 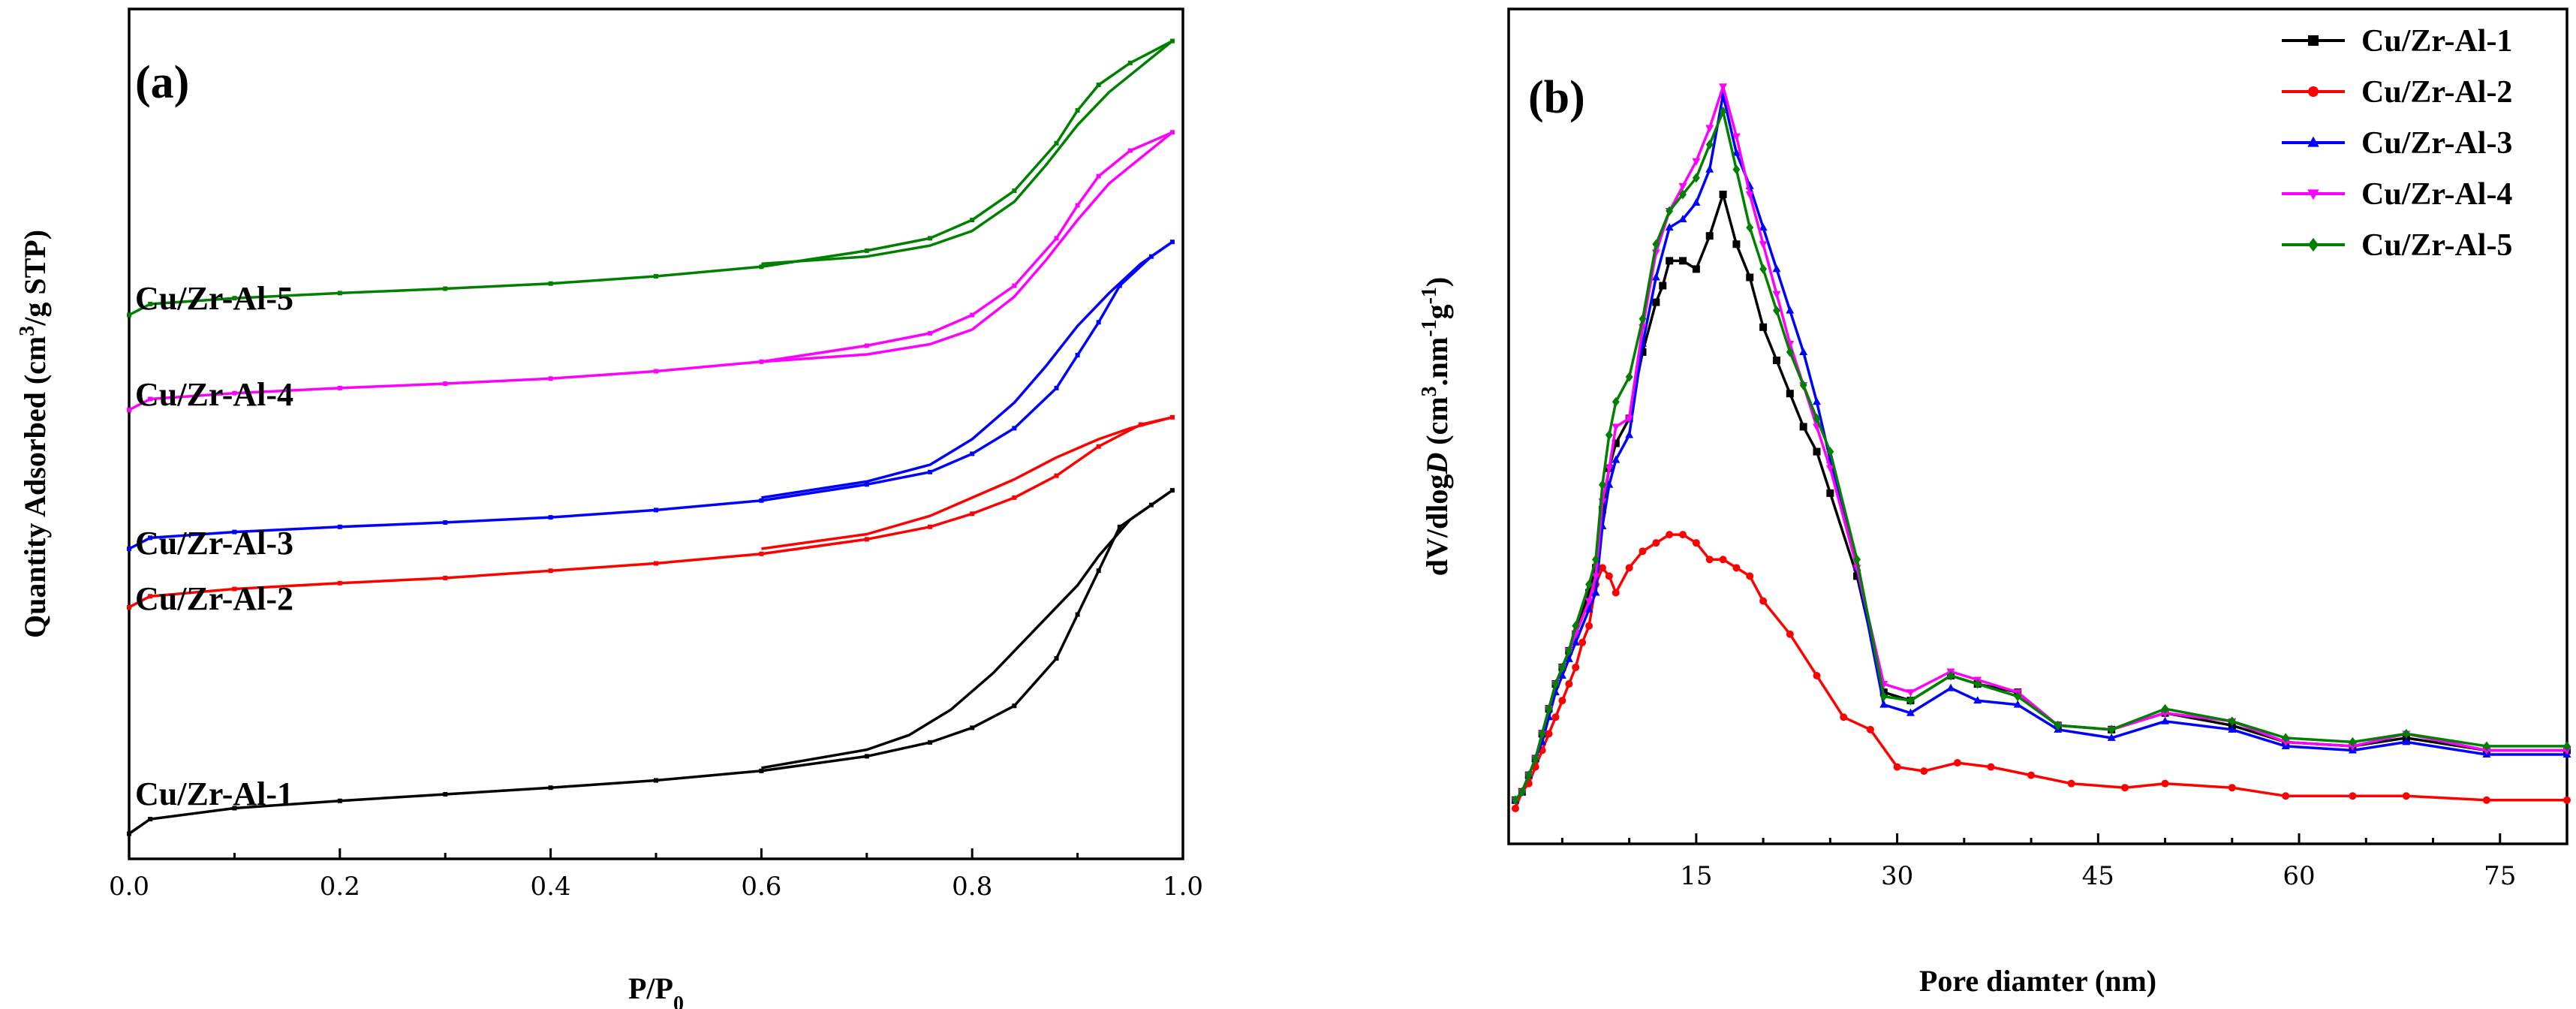 What do you see at coordinates (129, 887) in the screenshot?
I see `panel-a-x-tick-label: 0.0` at bounding box center [129, 887].